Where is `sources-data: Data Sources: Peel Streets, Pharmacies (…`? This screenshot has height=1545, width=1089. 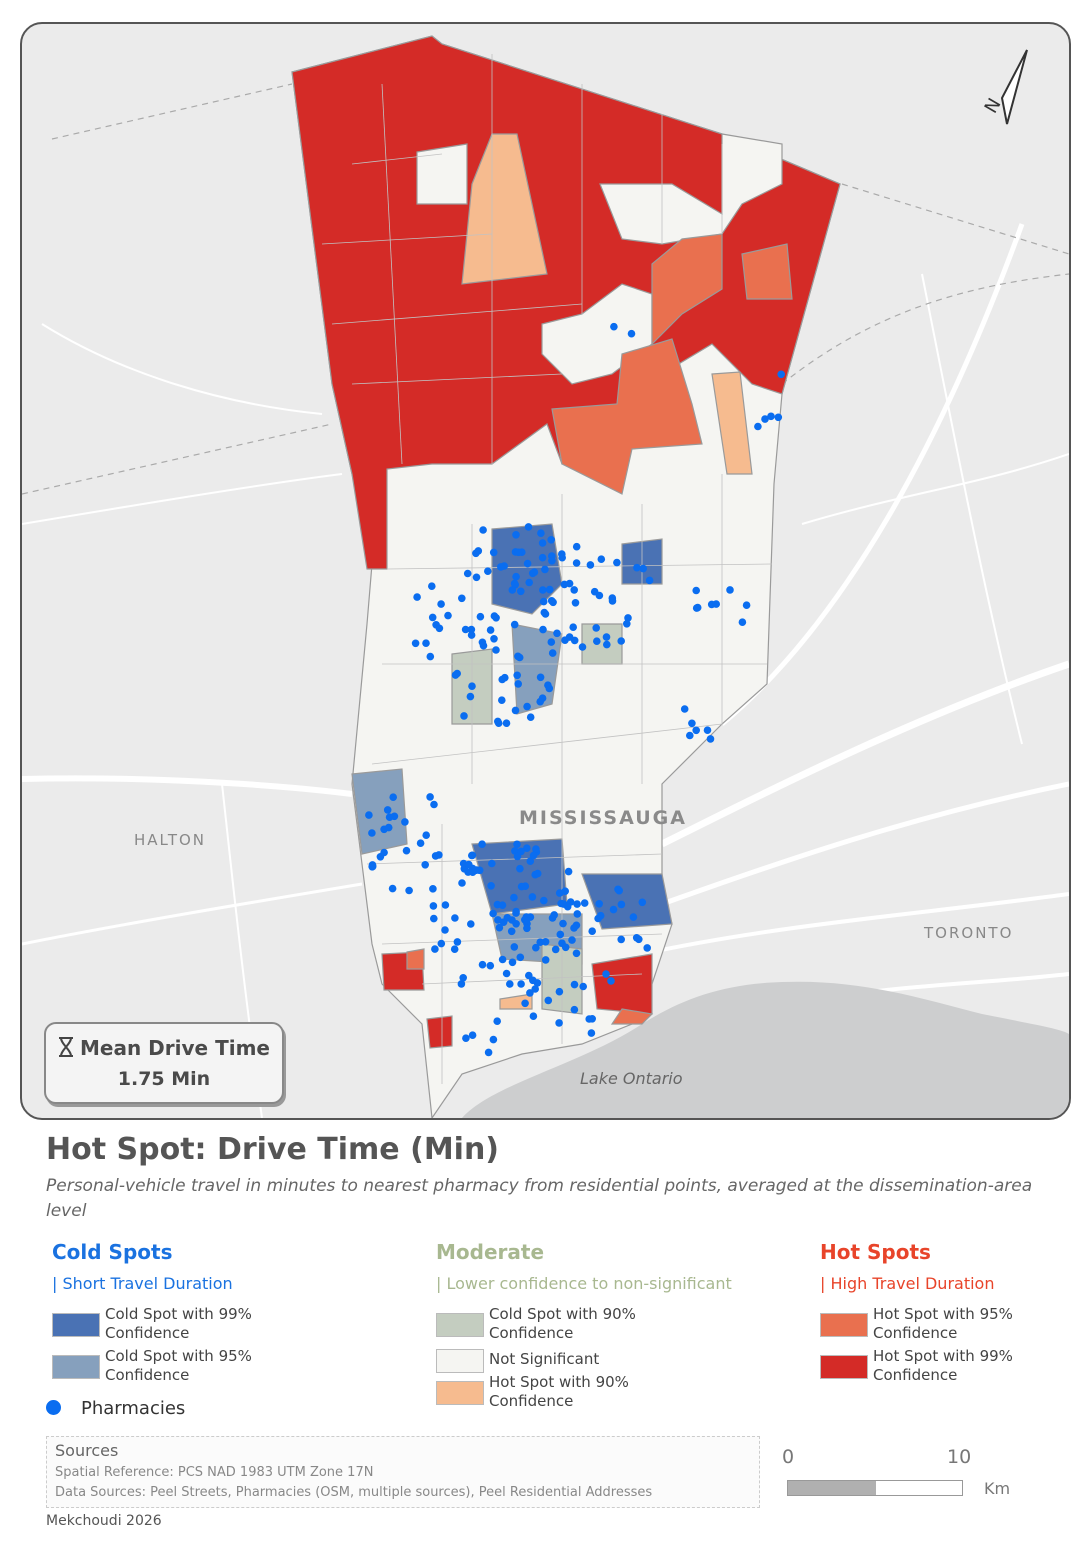 sources-data: Data Sources: Peel Streets, Pharmacies (… is located at coordinates (354, 1492).